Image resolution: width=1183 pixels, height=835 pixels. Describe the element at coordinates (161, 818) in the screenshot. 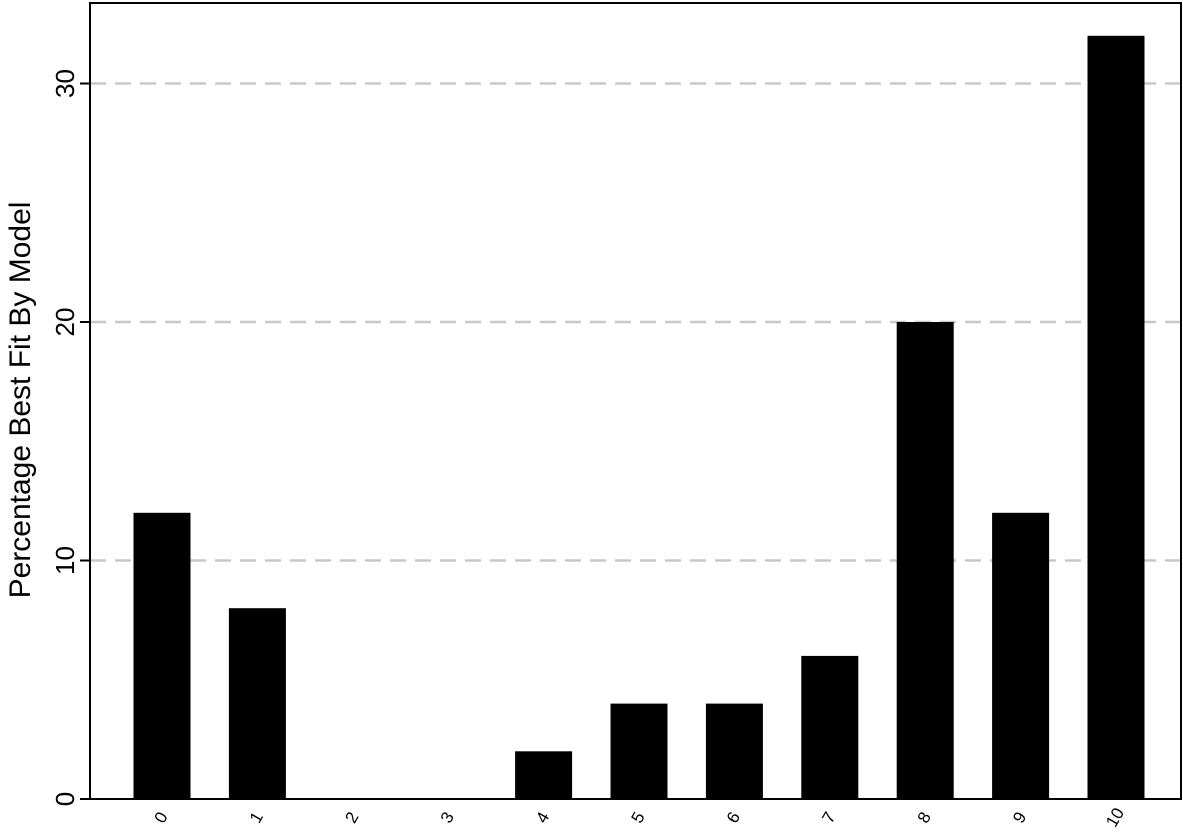

I see `x-tick-label: 0` at that location.